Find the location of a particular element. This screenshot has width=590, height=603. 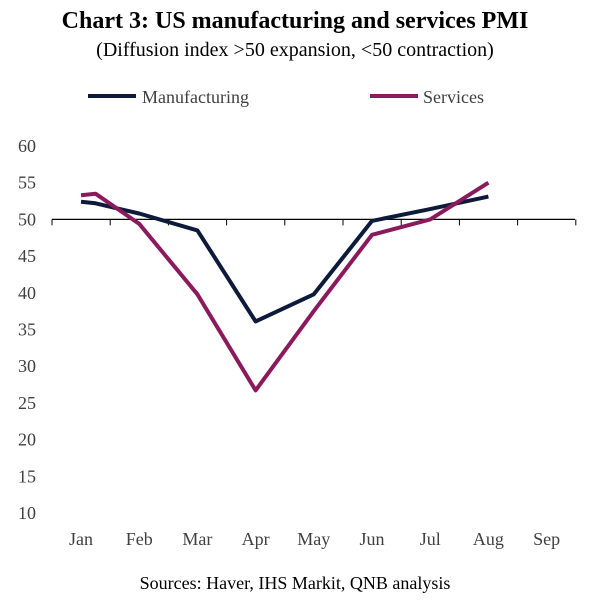

legend-label: Services is located at coordinates (453, 97).